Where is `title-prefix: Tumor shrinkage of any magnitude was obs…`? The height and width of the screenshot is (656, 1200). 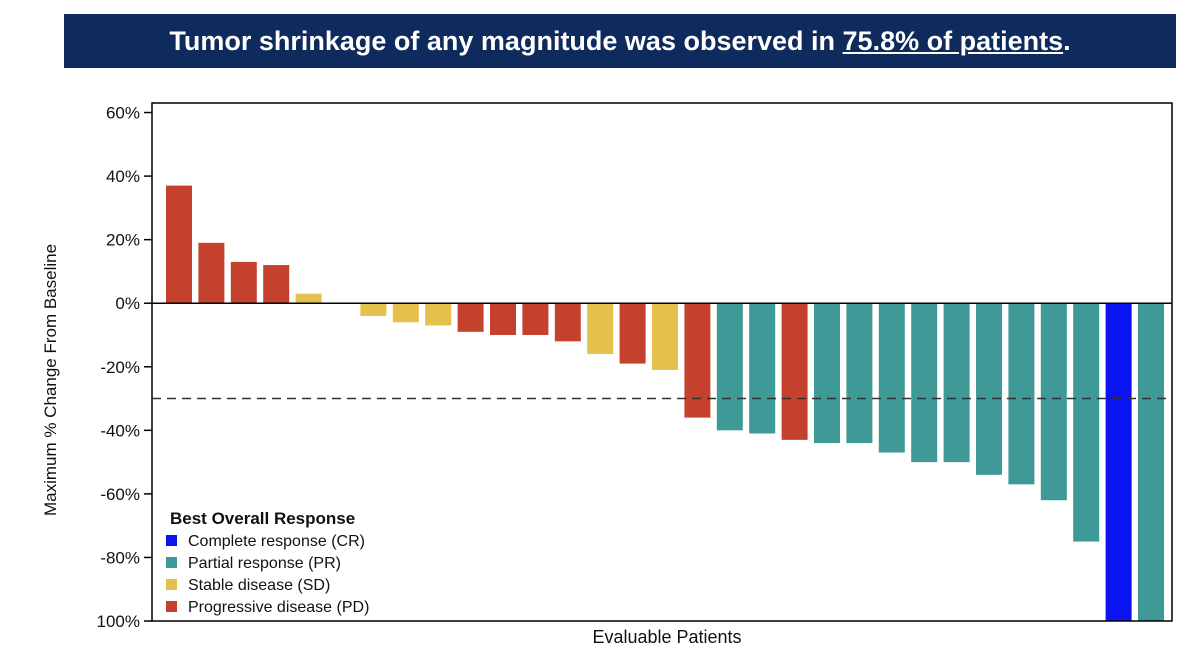 title-prefix: Tumor shrinkage of any magnitude was obs… is located at coordinates (506, 41).